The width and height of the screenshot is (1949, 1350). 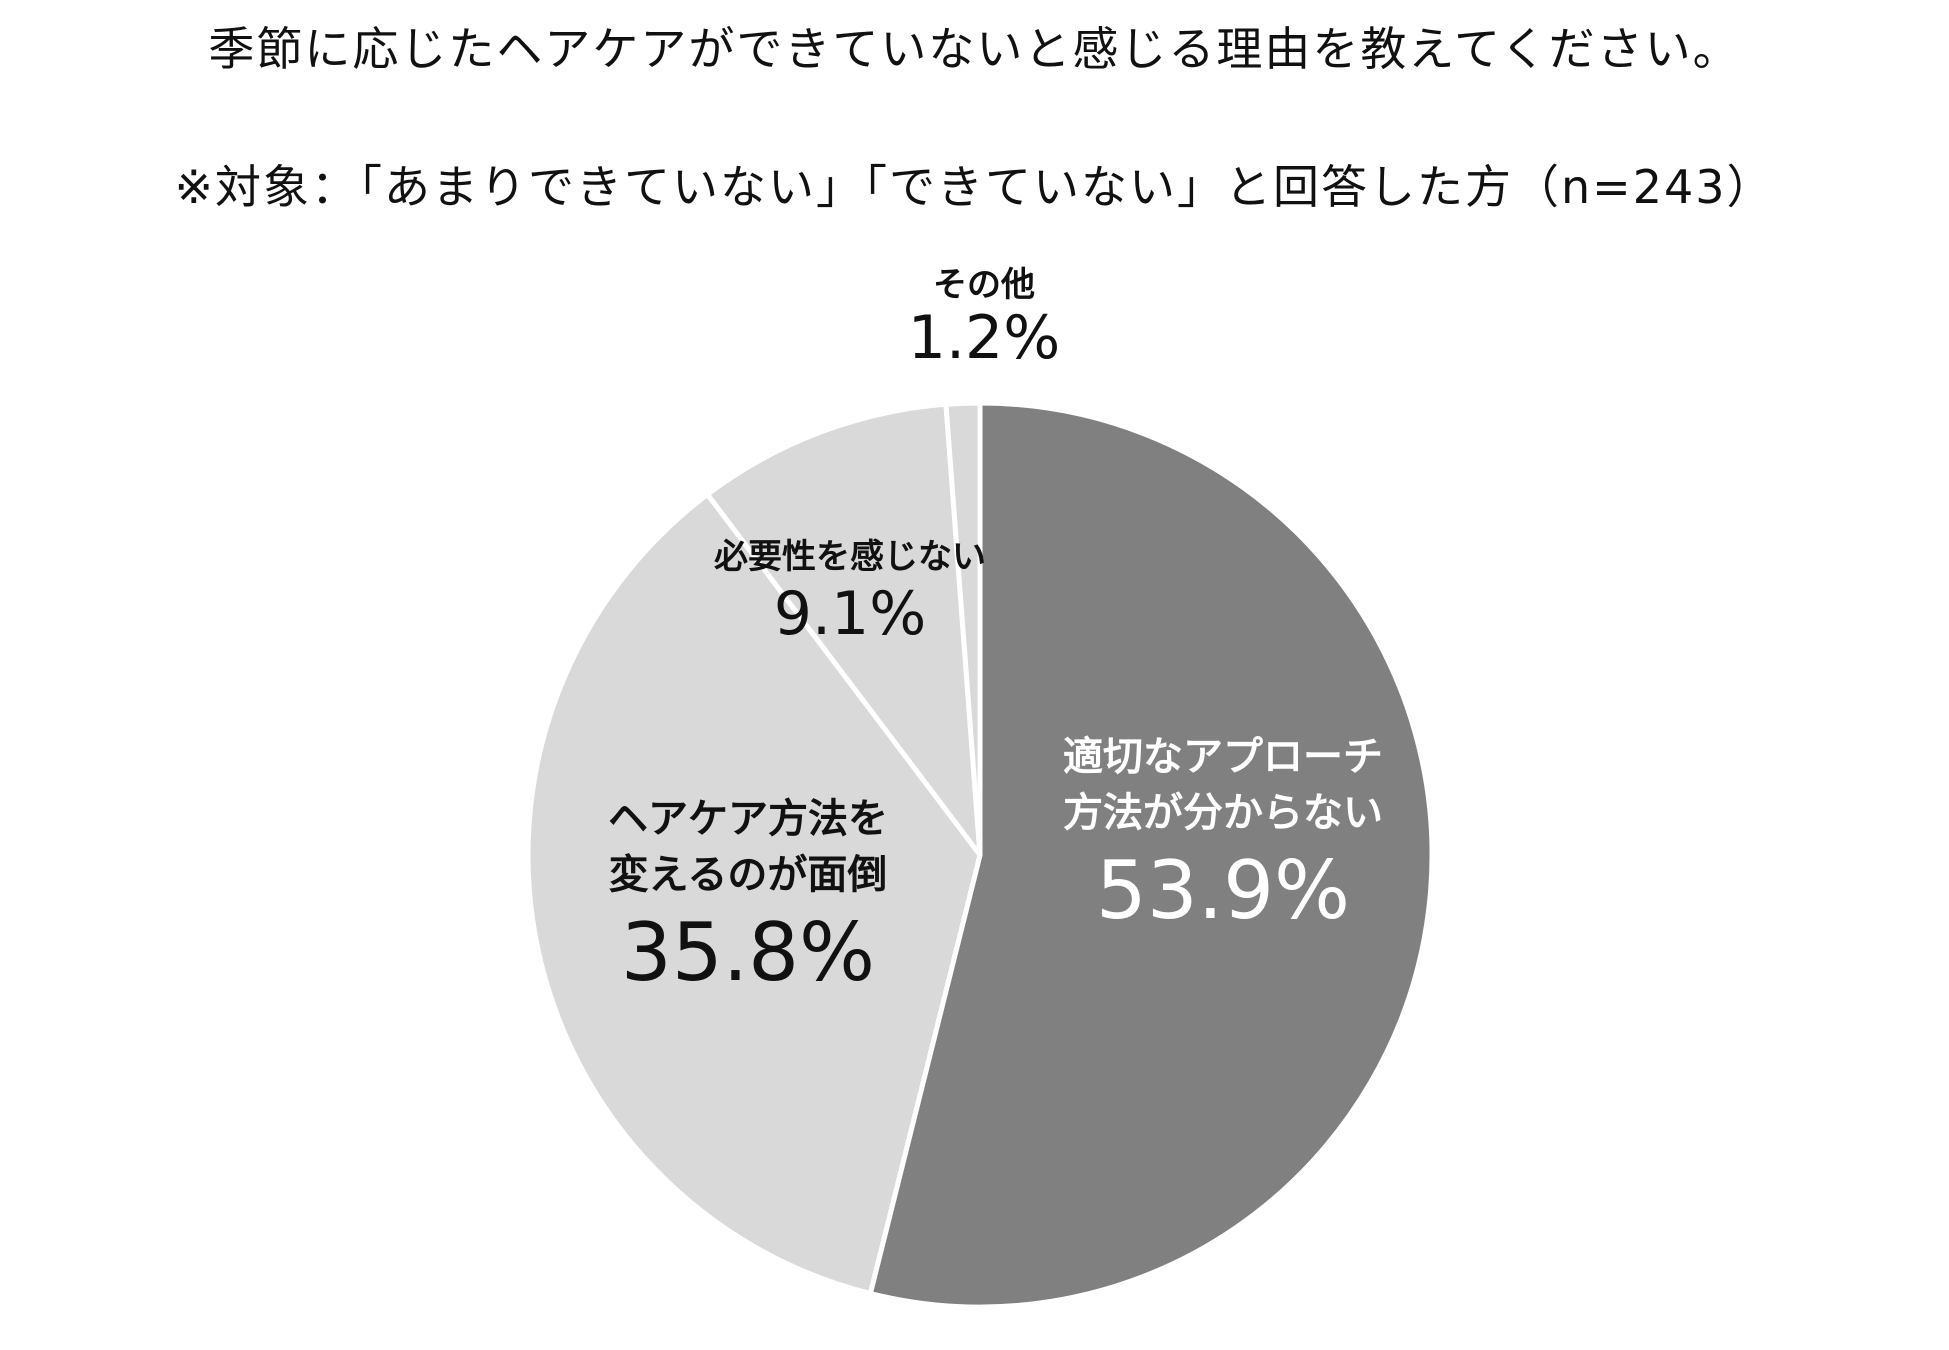 What do you see at coordinates (850, 557) in the screenshot?
I see `slice-3-label-line-1: 必要性を感じない` at bounding box center [850, 557].